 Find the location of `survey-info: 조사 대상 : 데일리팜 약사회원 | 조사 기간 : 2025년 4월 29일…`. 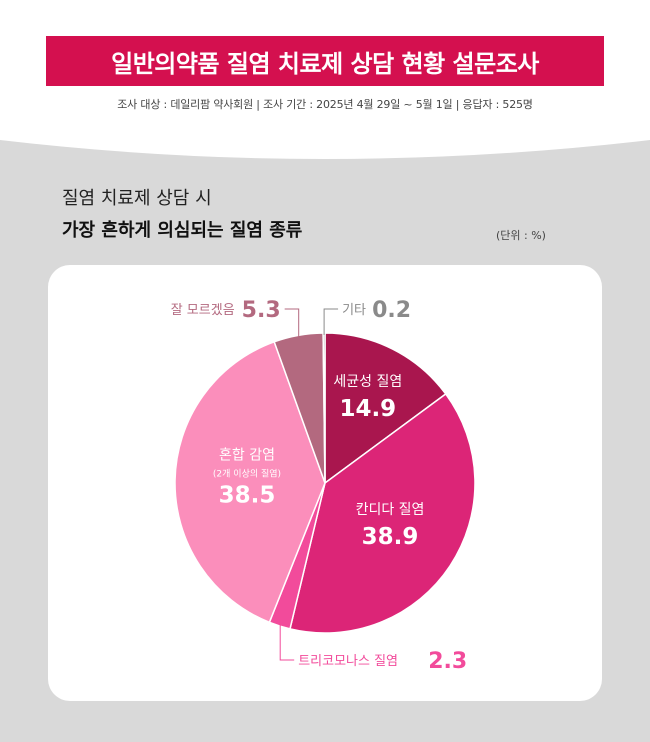

survey-info: 조사 대상 : 데일리팜 약사회원 | 조사 기간 : 2025년 4월 29일… is located at coordinates (325, 104).